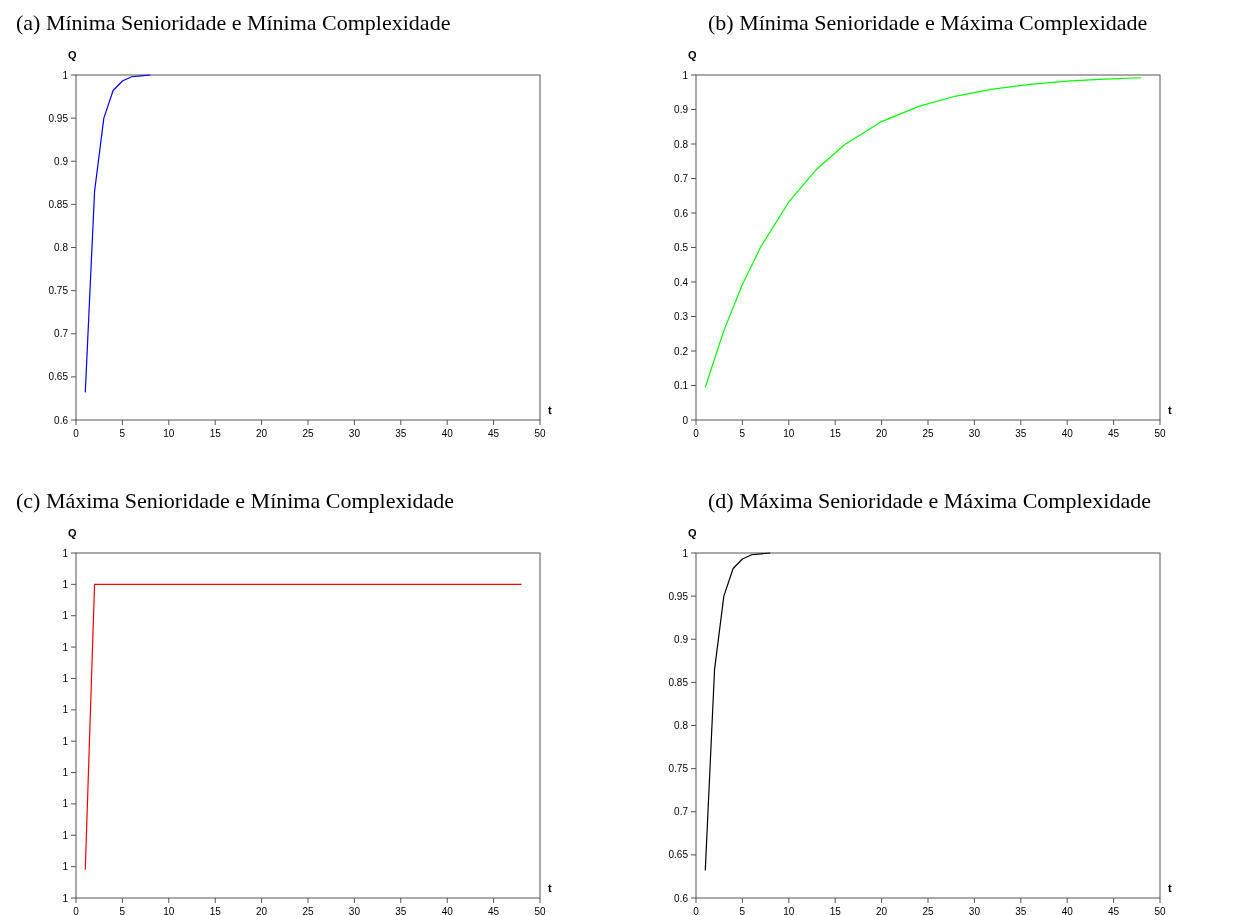 This screenshot has width=1236, height=915. Describe the element at coordinates (235, 500) in the screenshot. I see `chart-title: (c) Máxima Senioridade e Mínima Complexidade` at that location.